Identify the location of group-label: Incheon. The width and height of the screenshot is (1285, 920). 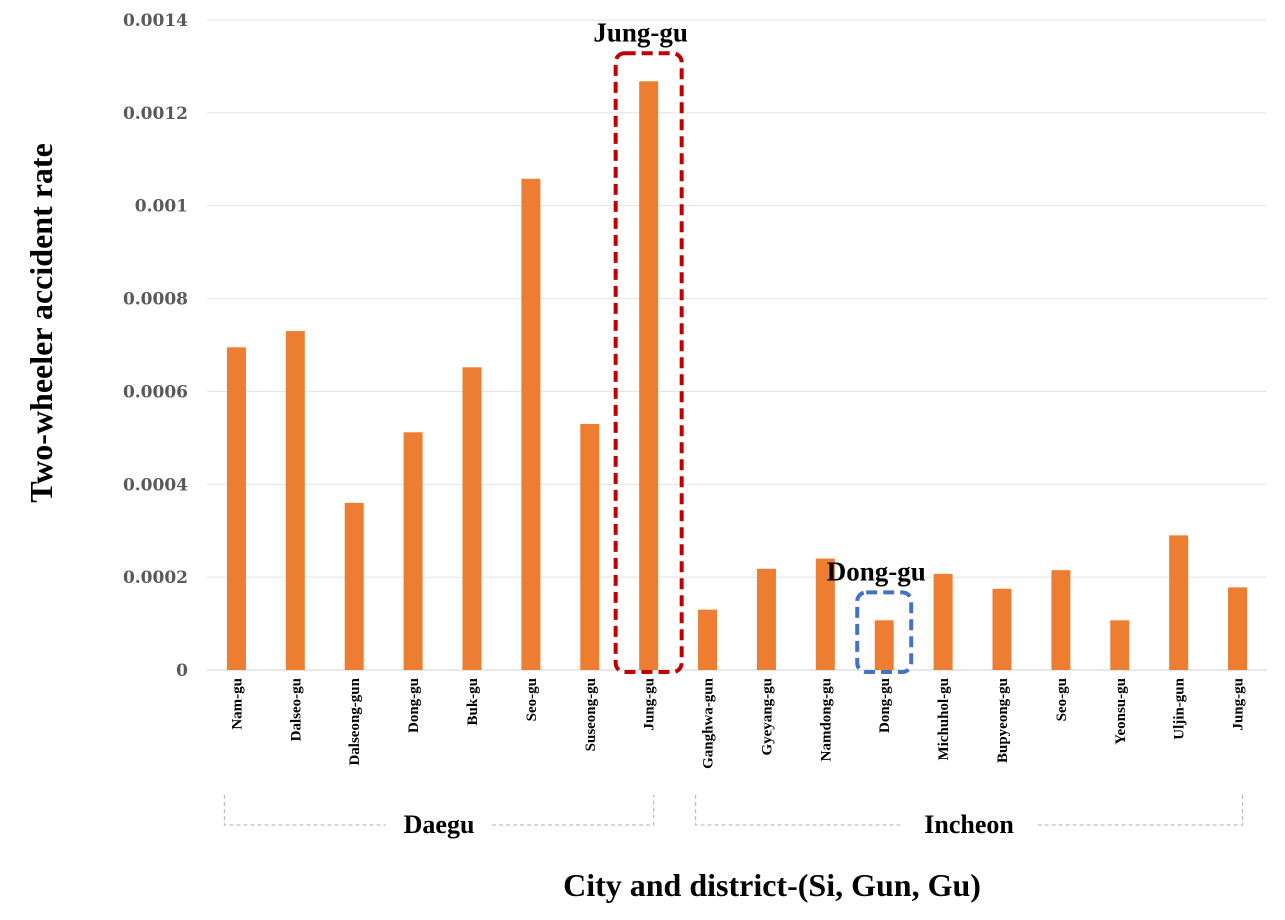
(969, 824).